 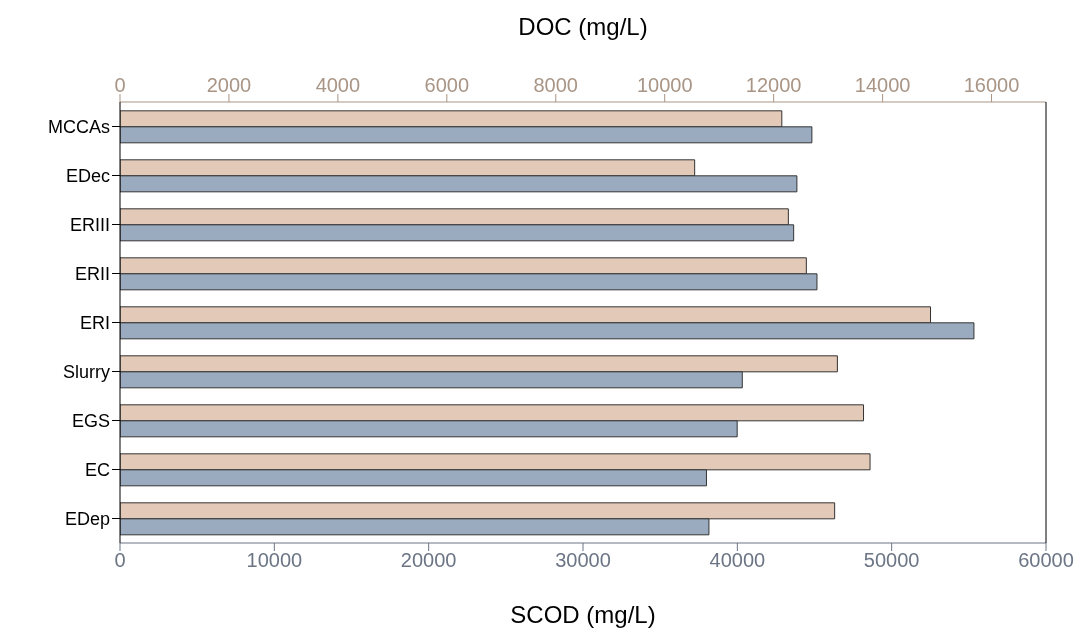 I want to click on x-tick-label: 20000, so click(x=428, y=560).